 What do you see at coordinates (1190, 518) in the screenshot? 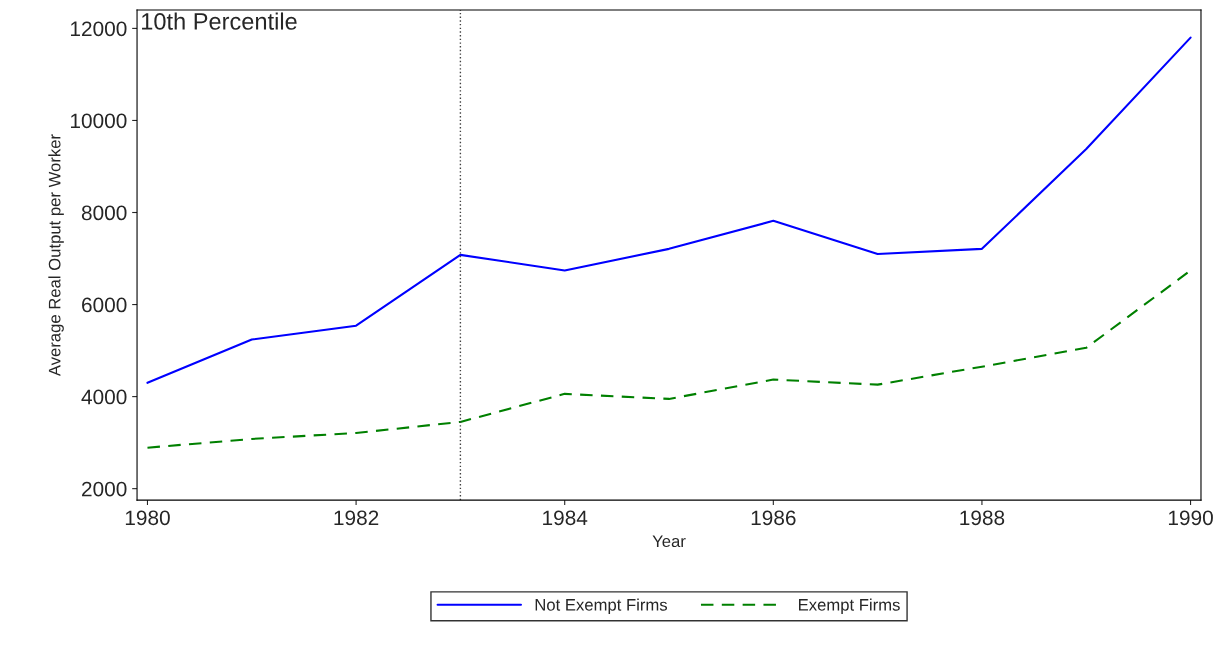
I see `x-tick-label: 1990` at bounding box center [1190, 518].